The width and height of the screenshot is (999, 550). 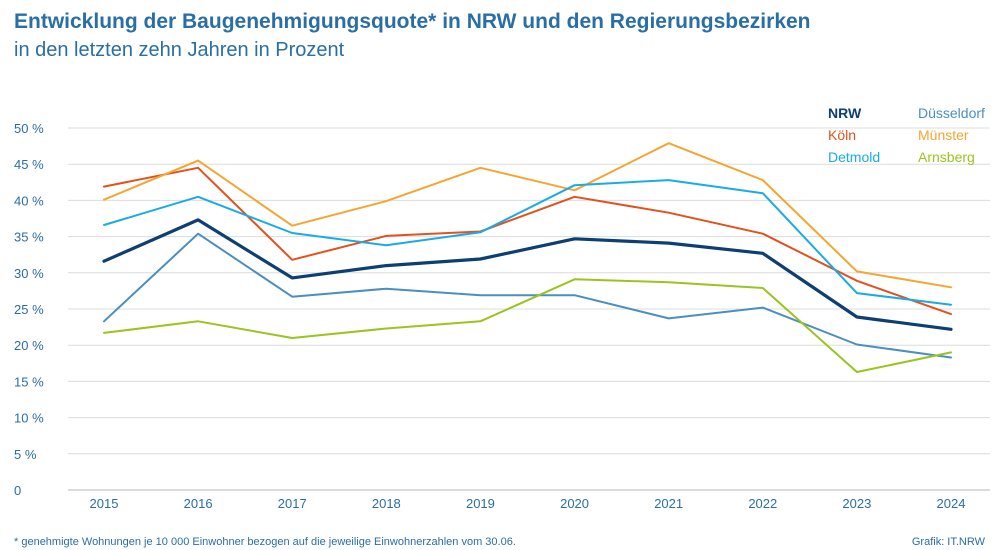 What do you see at coordinates (29, 418) in the screenshot?
I see `y-tick-label: 10 %` at bounding box center [29, 418].